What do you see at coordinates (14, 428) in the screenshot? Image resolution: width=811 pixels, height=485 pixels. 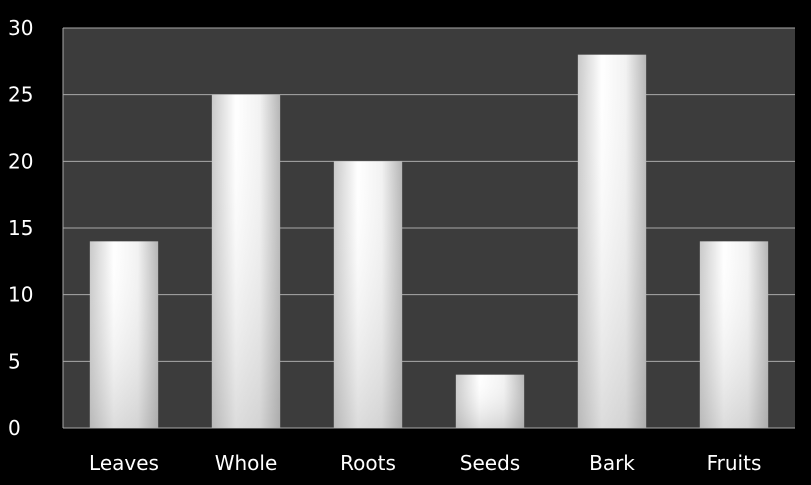 I see `y-tick-label: 0` at bounding box center [14, 428].